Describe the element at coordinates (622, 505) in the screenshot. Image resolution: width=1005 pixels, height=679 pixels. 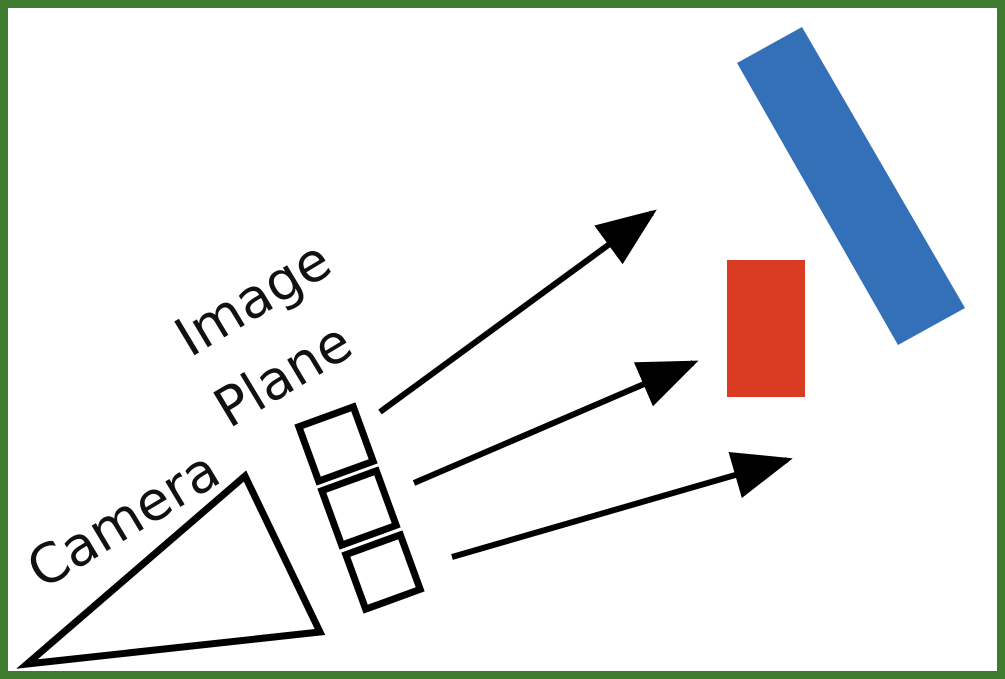
I see `ray-bottom-arrow-icon` at that location.